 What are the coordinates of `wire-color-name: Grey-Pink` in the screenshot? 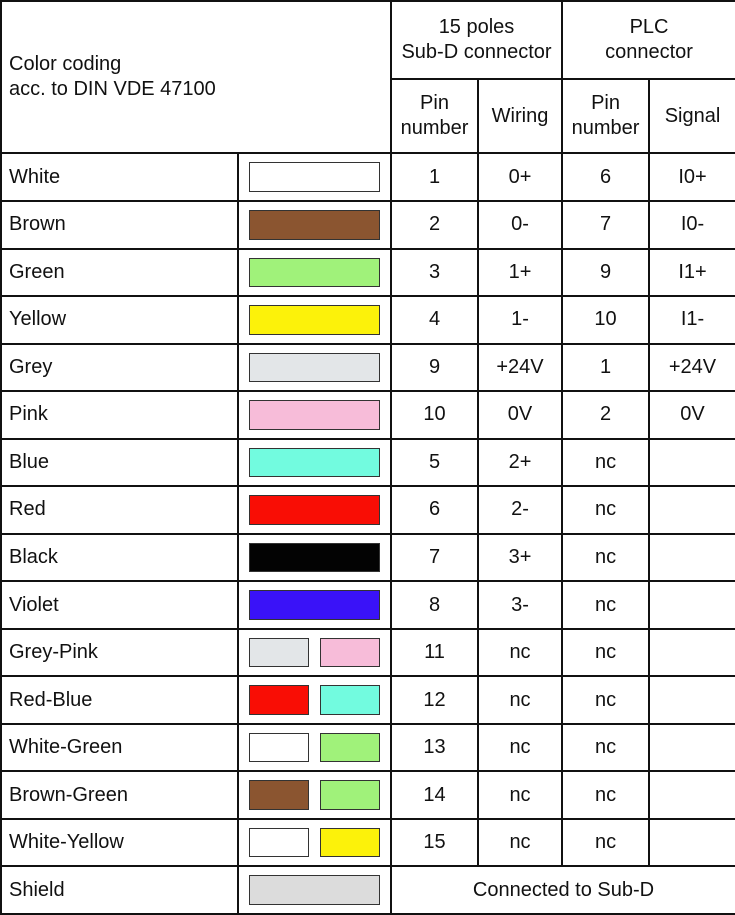 It's located at (119, 652).